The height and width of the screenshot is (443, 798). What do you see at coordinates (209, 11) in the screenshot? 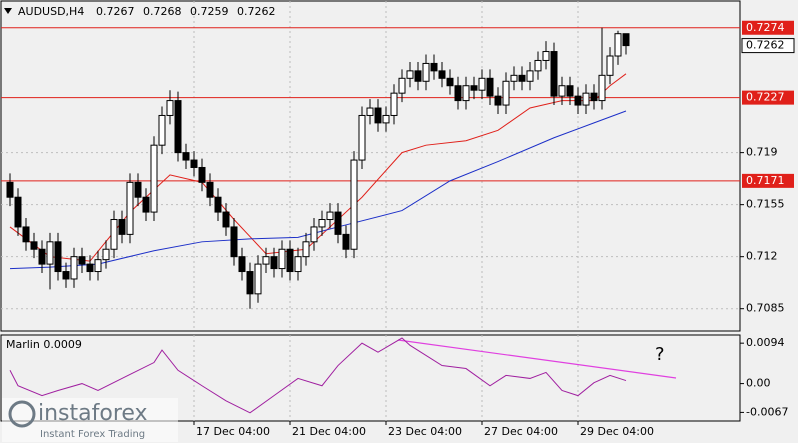
I see `header-low: 0.7259` at bounding box center [209, 11].